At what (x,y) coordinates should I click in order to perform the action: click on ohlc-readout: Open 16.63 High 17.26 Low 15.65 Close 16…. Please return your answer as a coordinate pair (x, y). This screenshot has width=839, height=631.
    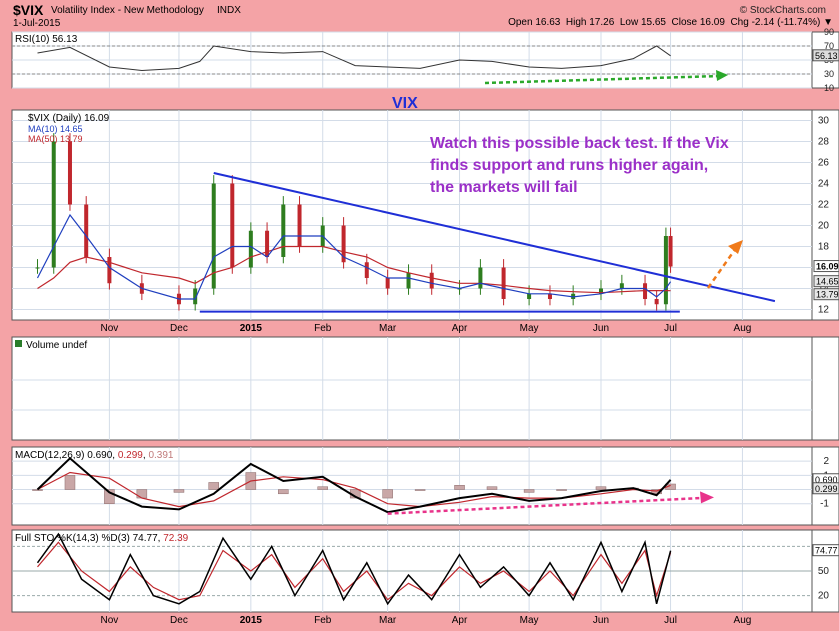
    Looking at the image, I should click on (670, 22).